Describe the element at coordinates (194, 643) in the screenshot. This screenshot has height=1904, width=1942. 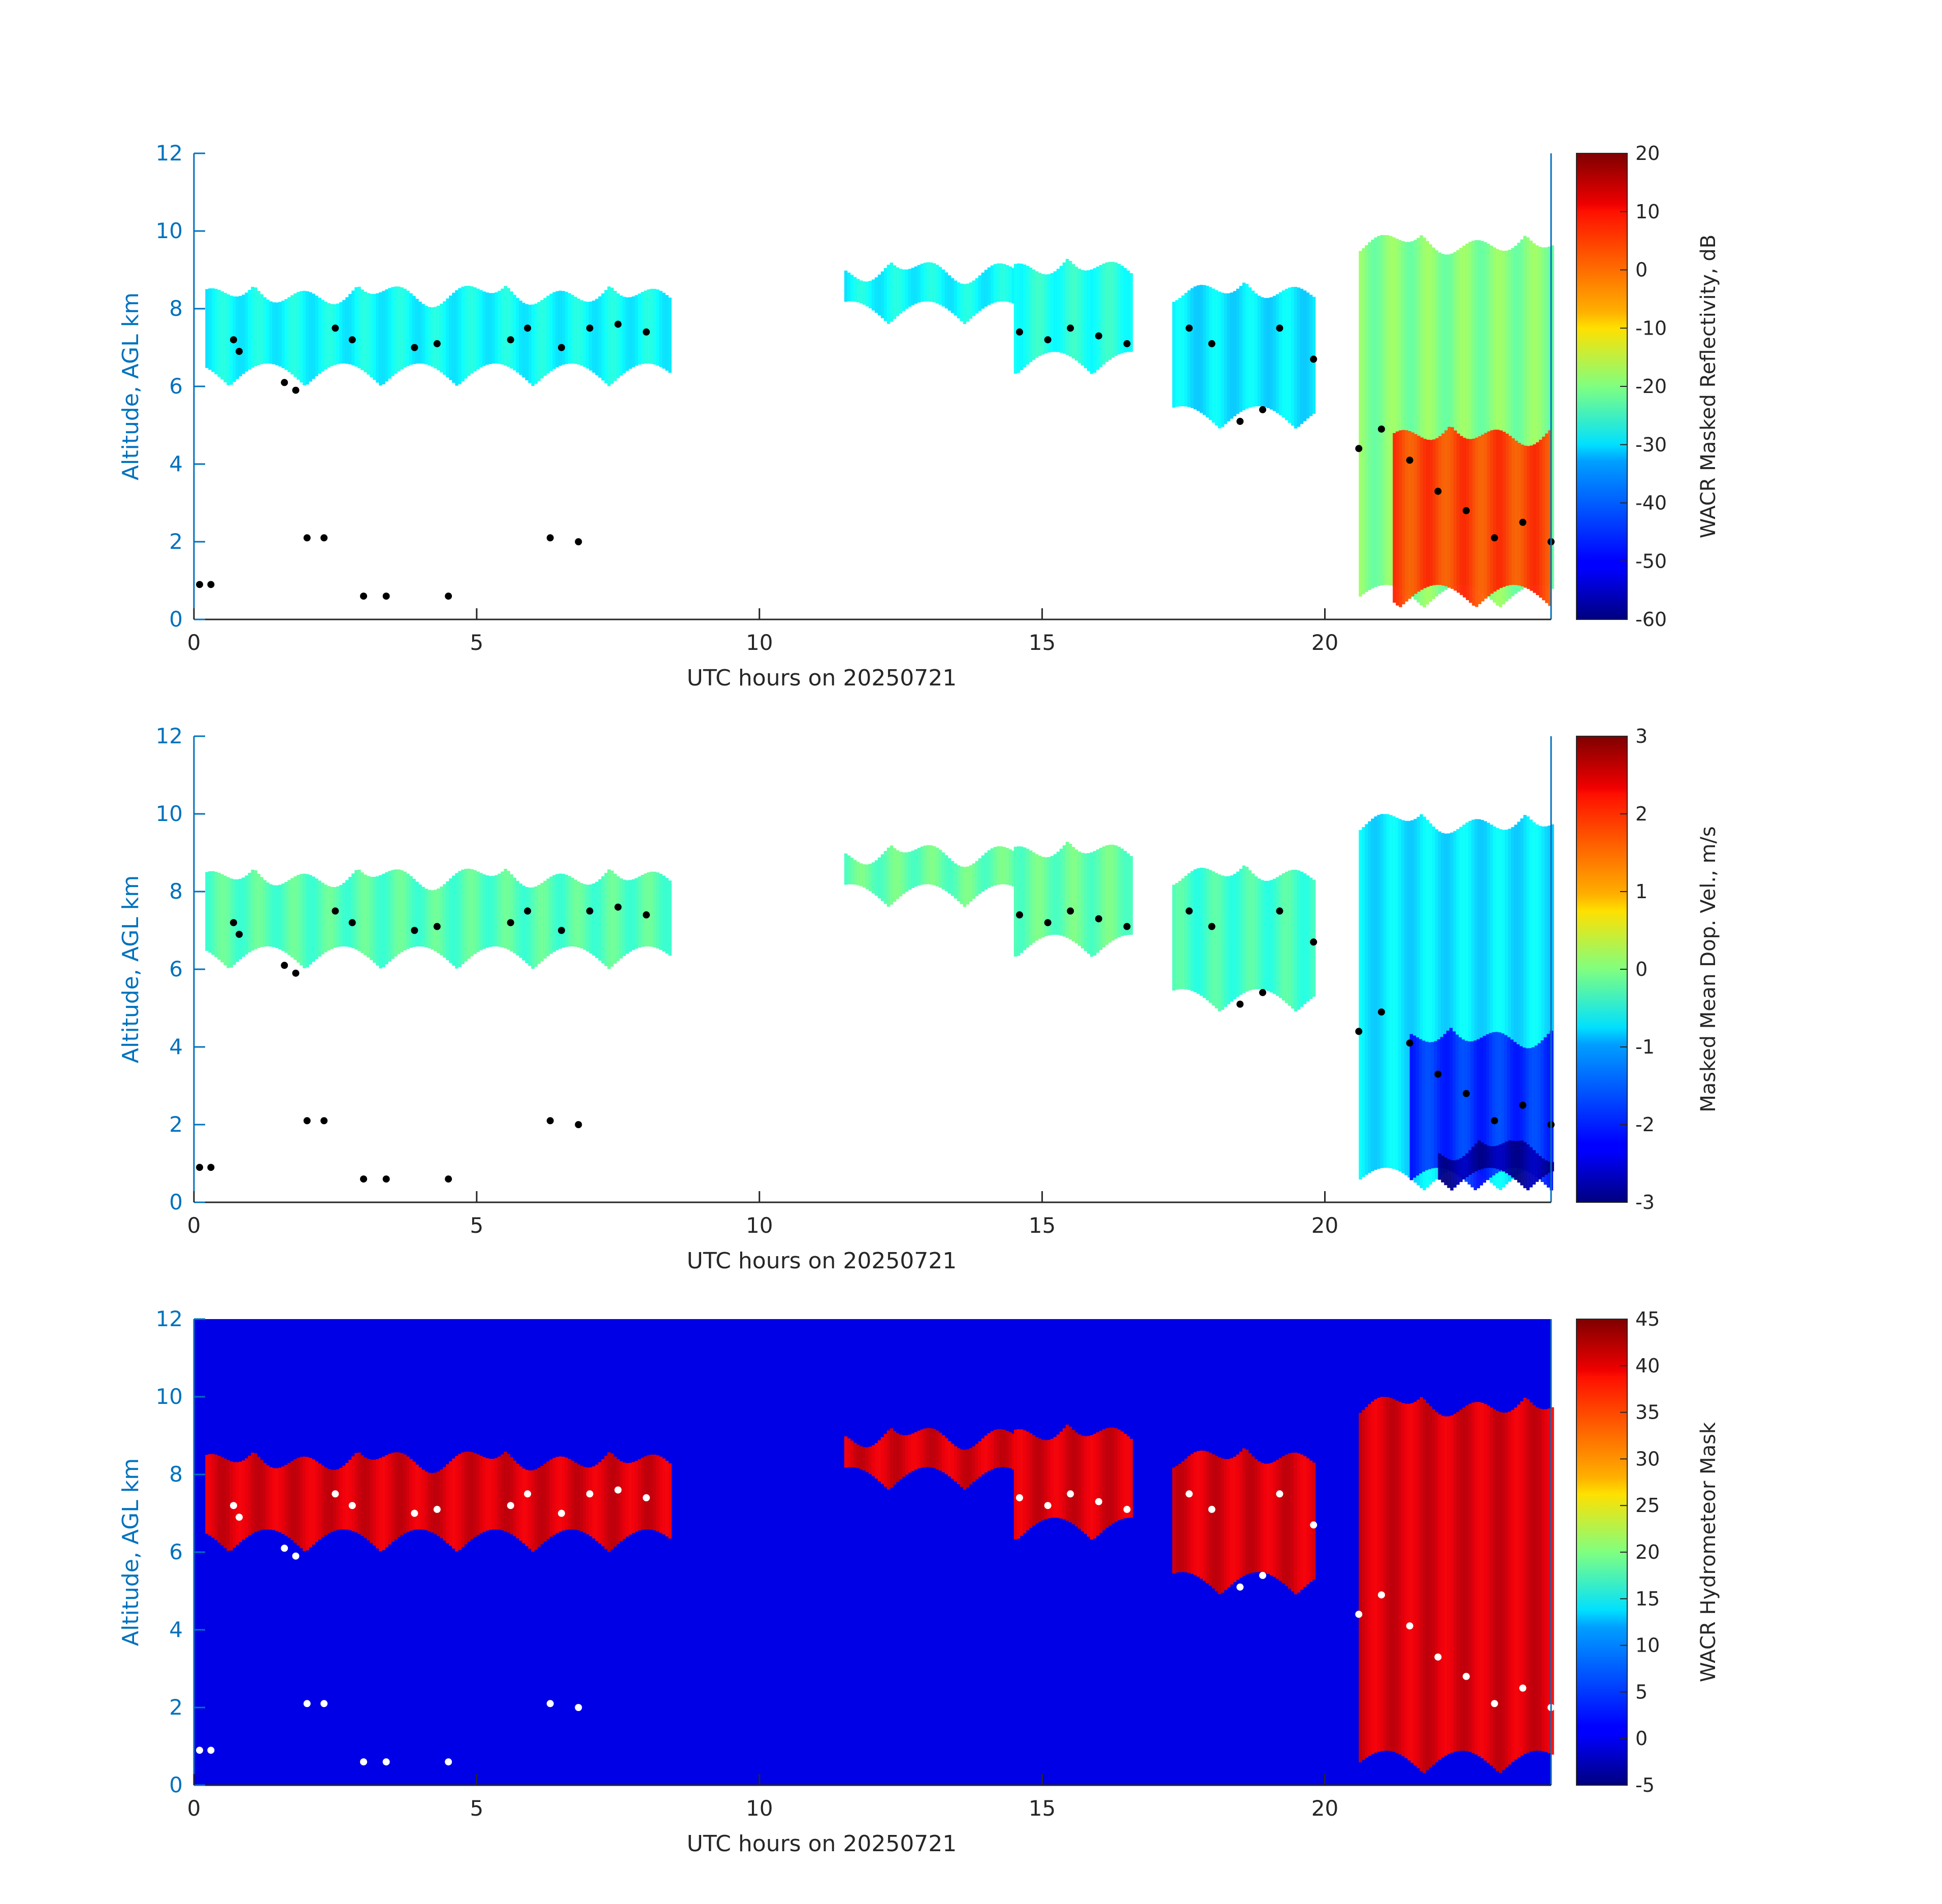
I see `x-tick-label: 0` at that location.